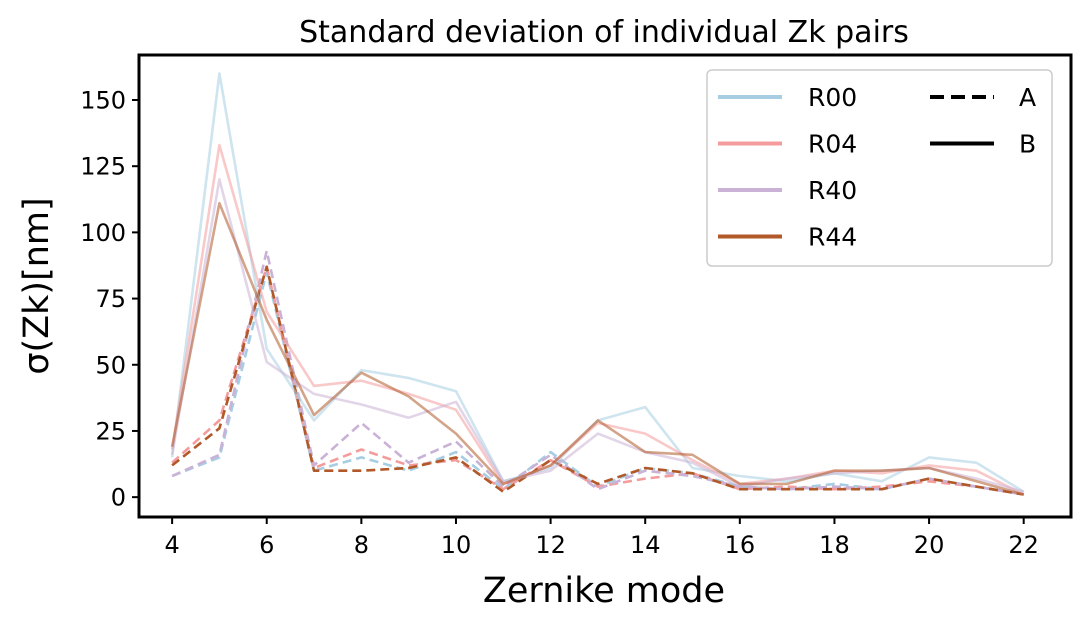 This screenshot has height=626, width=1083. I want to click on x-tick-label: 18, so click(834, 545).